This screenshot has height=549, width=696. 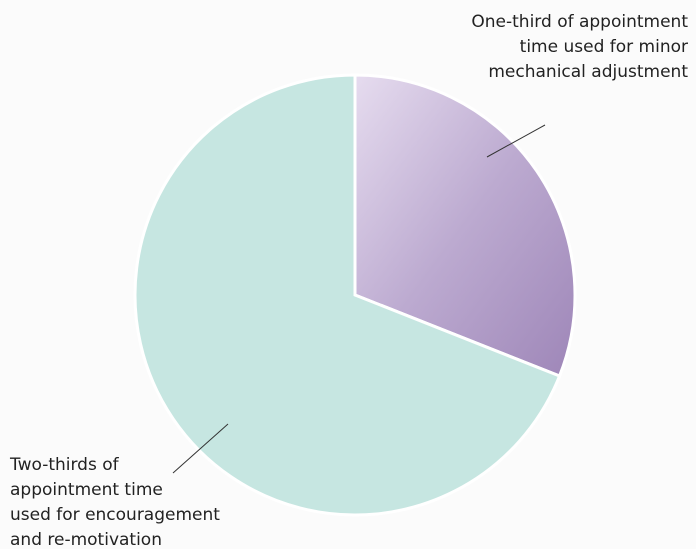 What do you see at coordinates (86, 490) in the screenshot?
I see `slice-label: appointment time` at bounding box center [86, 490].